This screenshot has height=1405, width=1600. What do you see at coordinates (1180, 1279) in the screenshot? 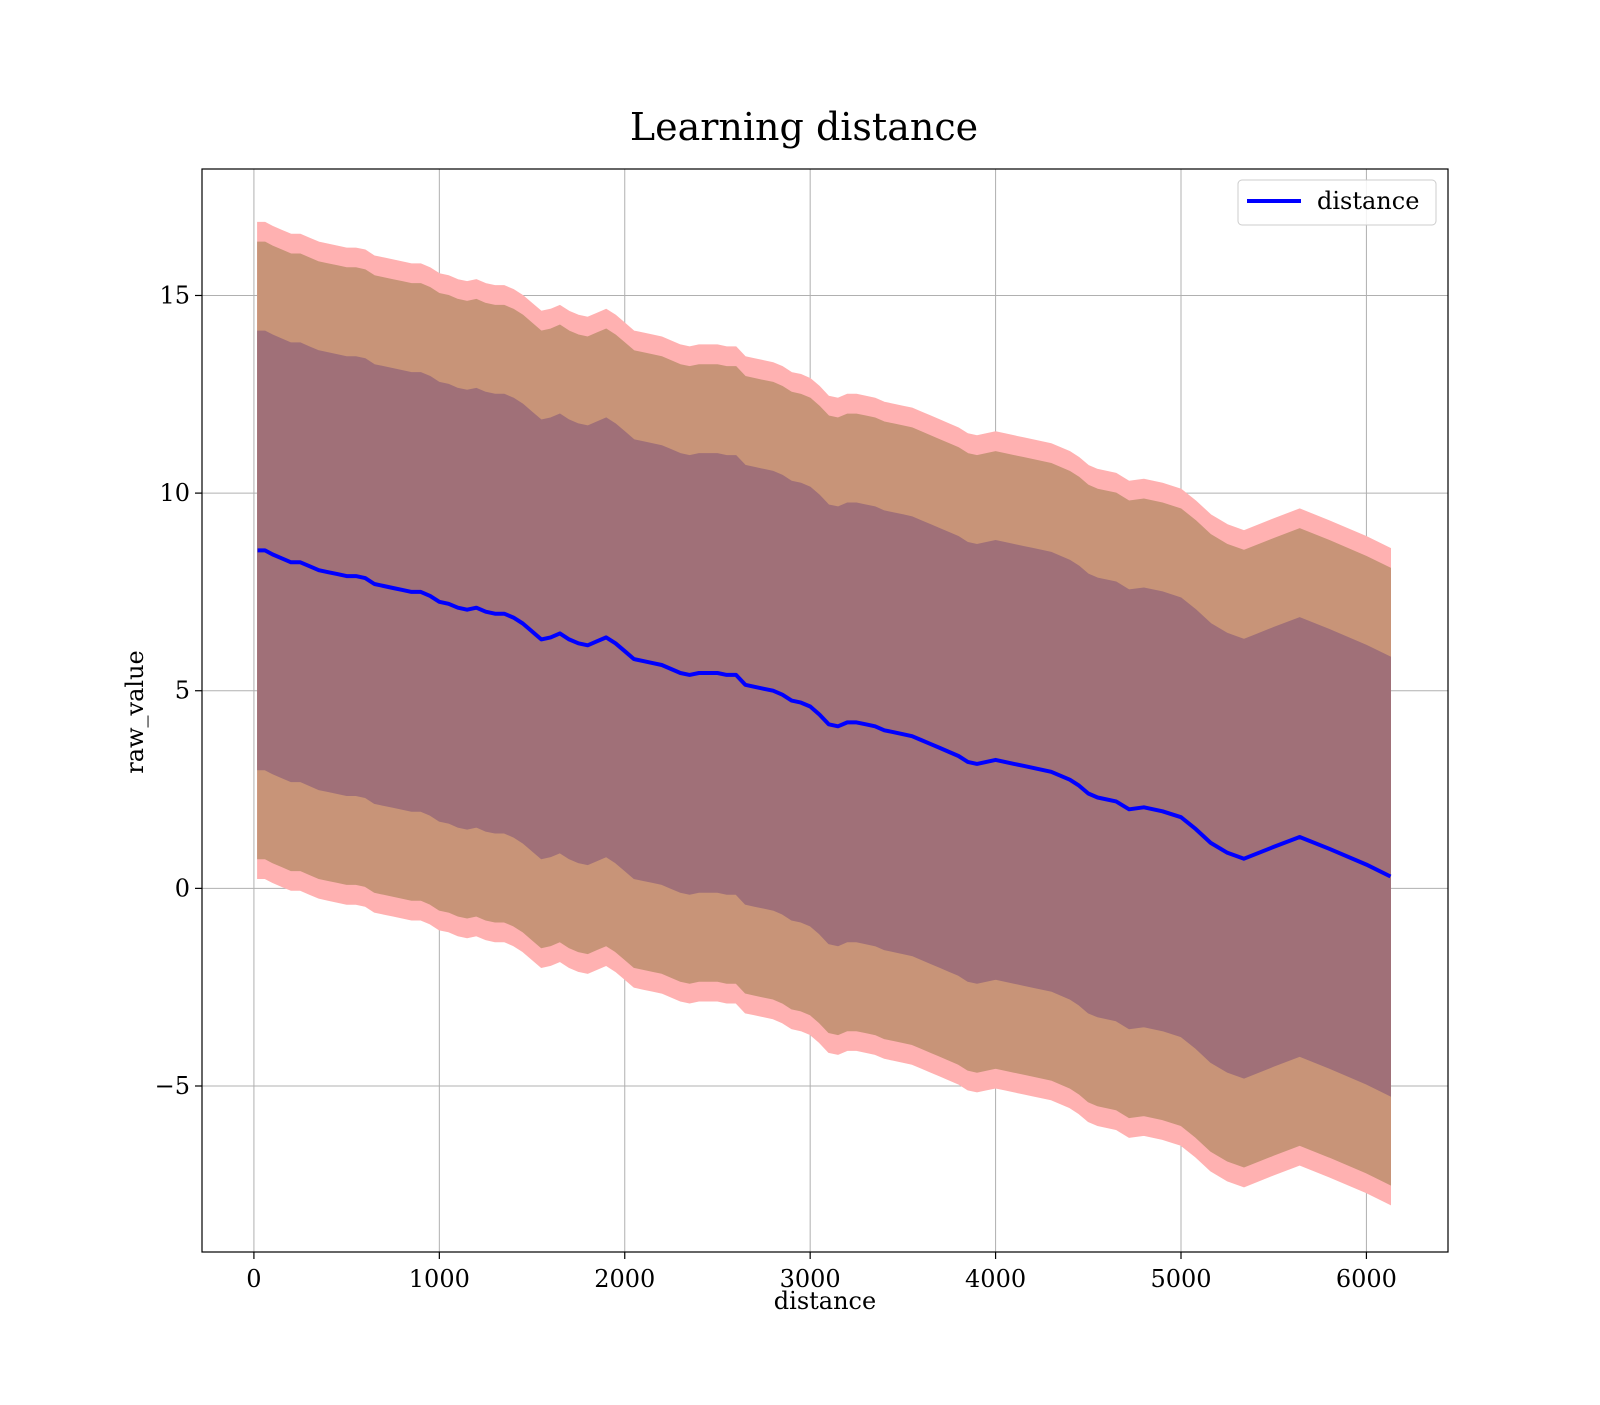
I see `x-tick-label: 5000` at bounding box center [1180, 1279].